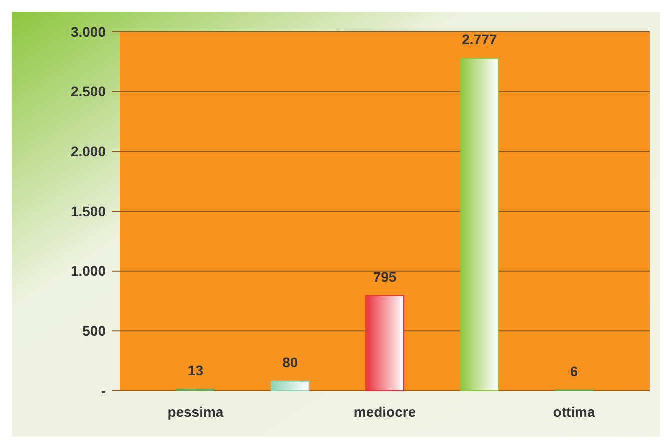  Describe the element at coordinates (88, 271) in the screenshot. I see `y-tick-label: 1.000` at that location.